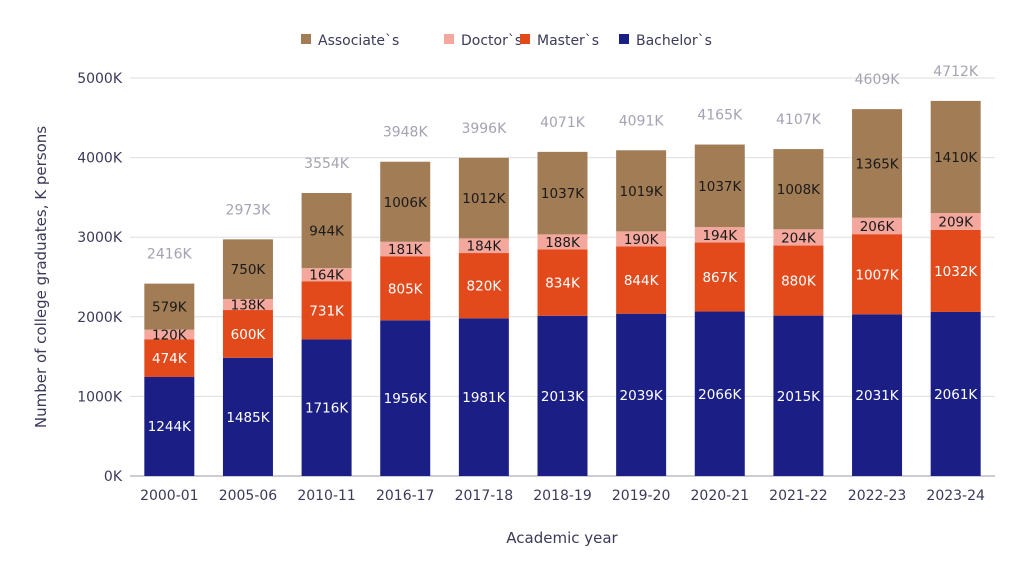 The height and width of the screenshot is (580, 1024). Describe the element at coordinates (41, 277) in the screenshot. I see `y-axis-label: Number of college graduates, K persons` at that location.